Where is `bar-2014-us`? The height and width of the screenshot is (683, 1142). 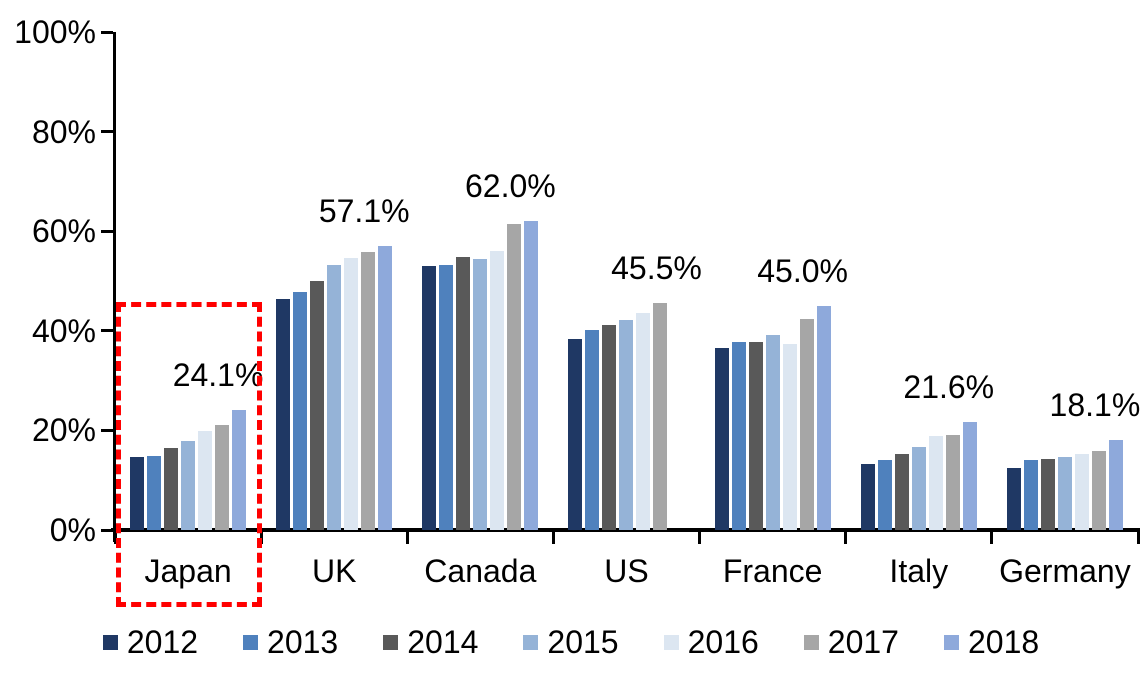 bar-2014-us is located at coordinates (609, 427).